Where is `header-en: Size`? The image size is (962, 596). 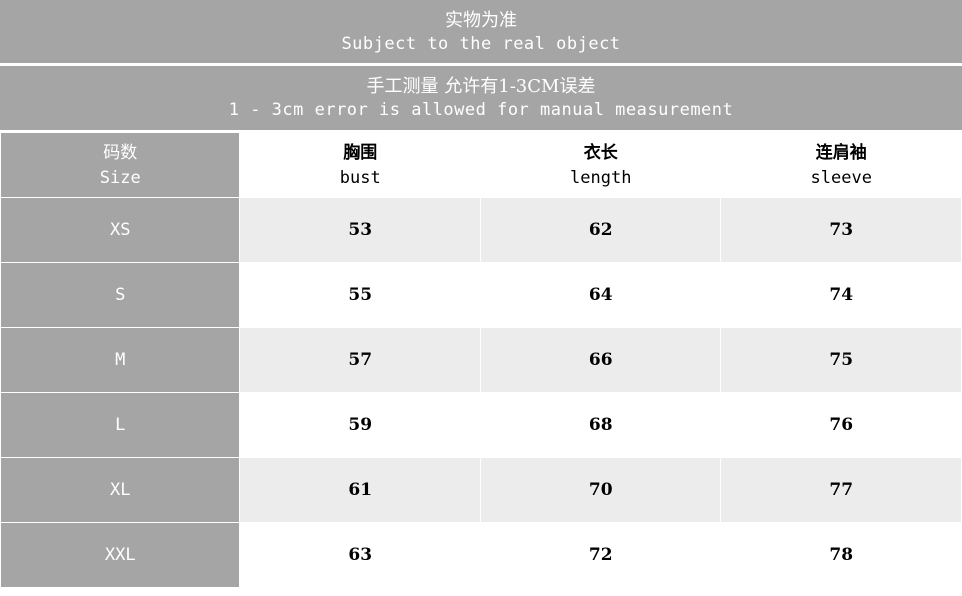 header-en: Size is located at coordinates (120, 178).